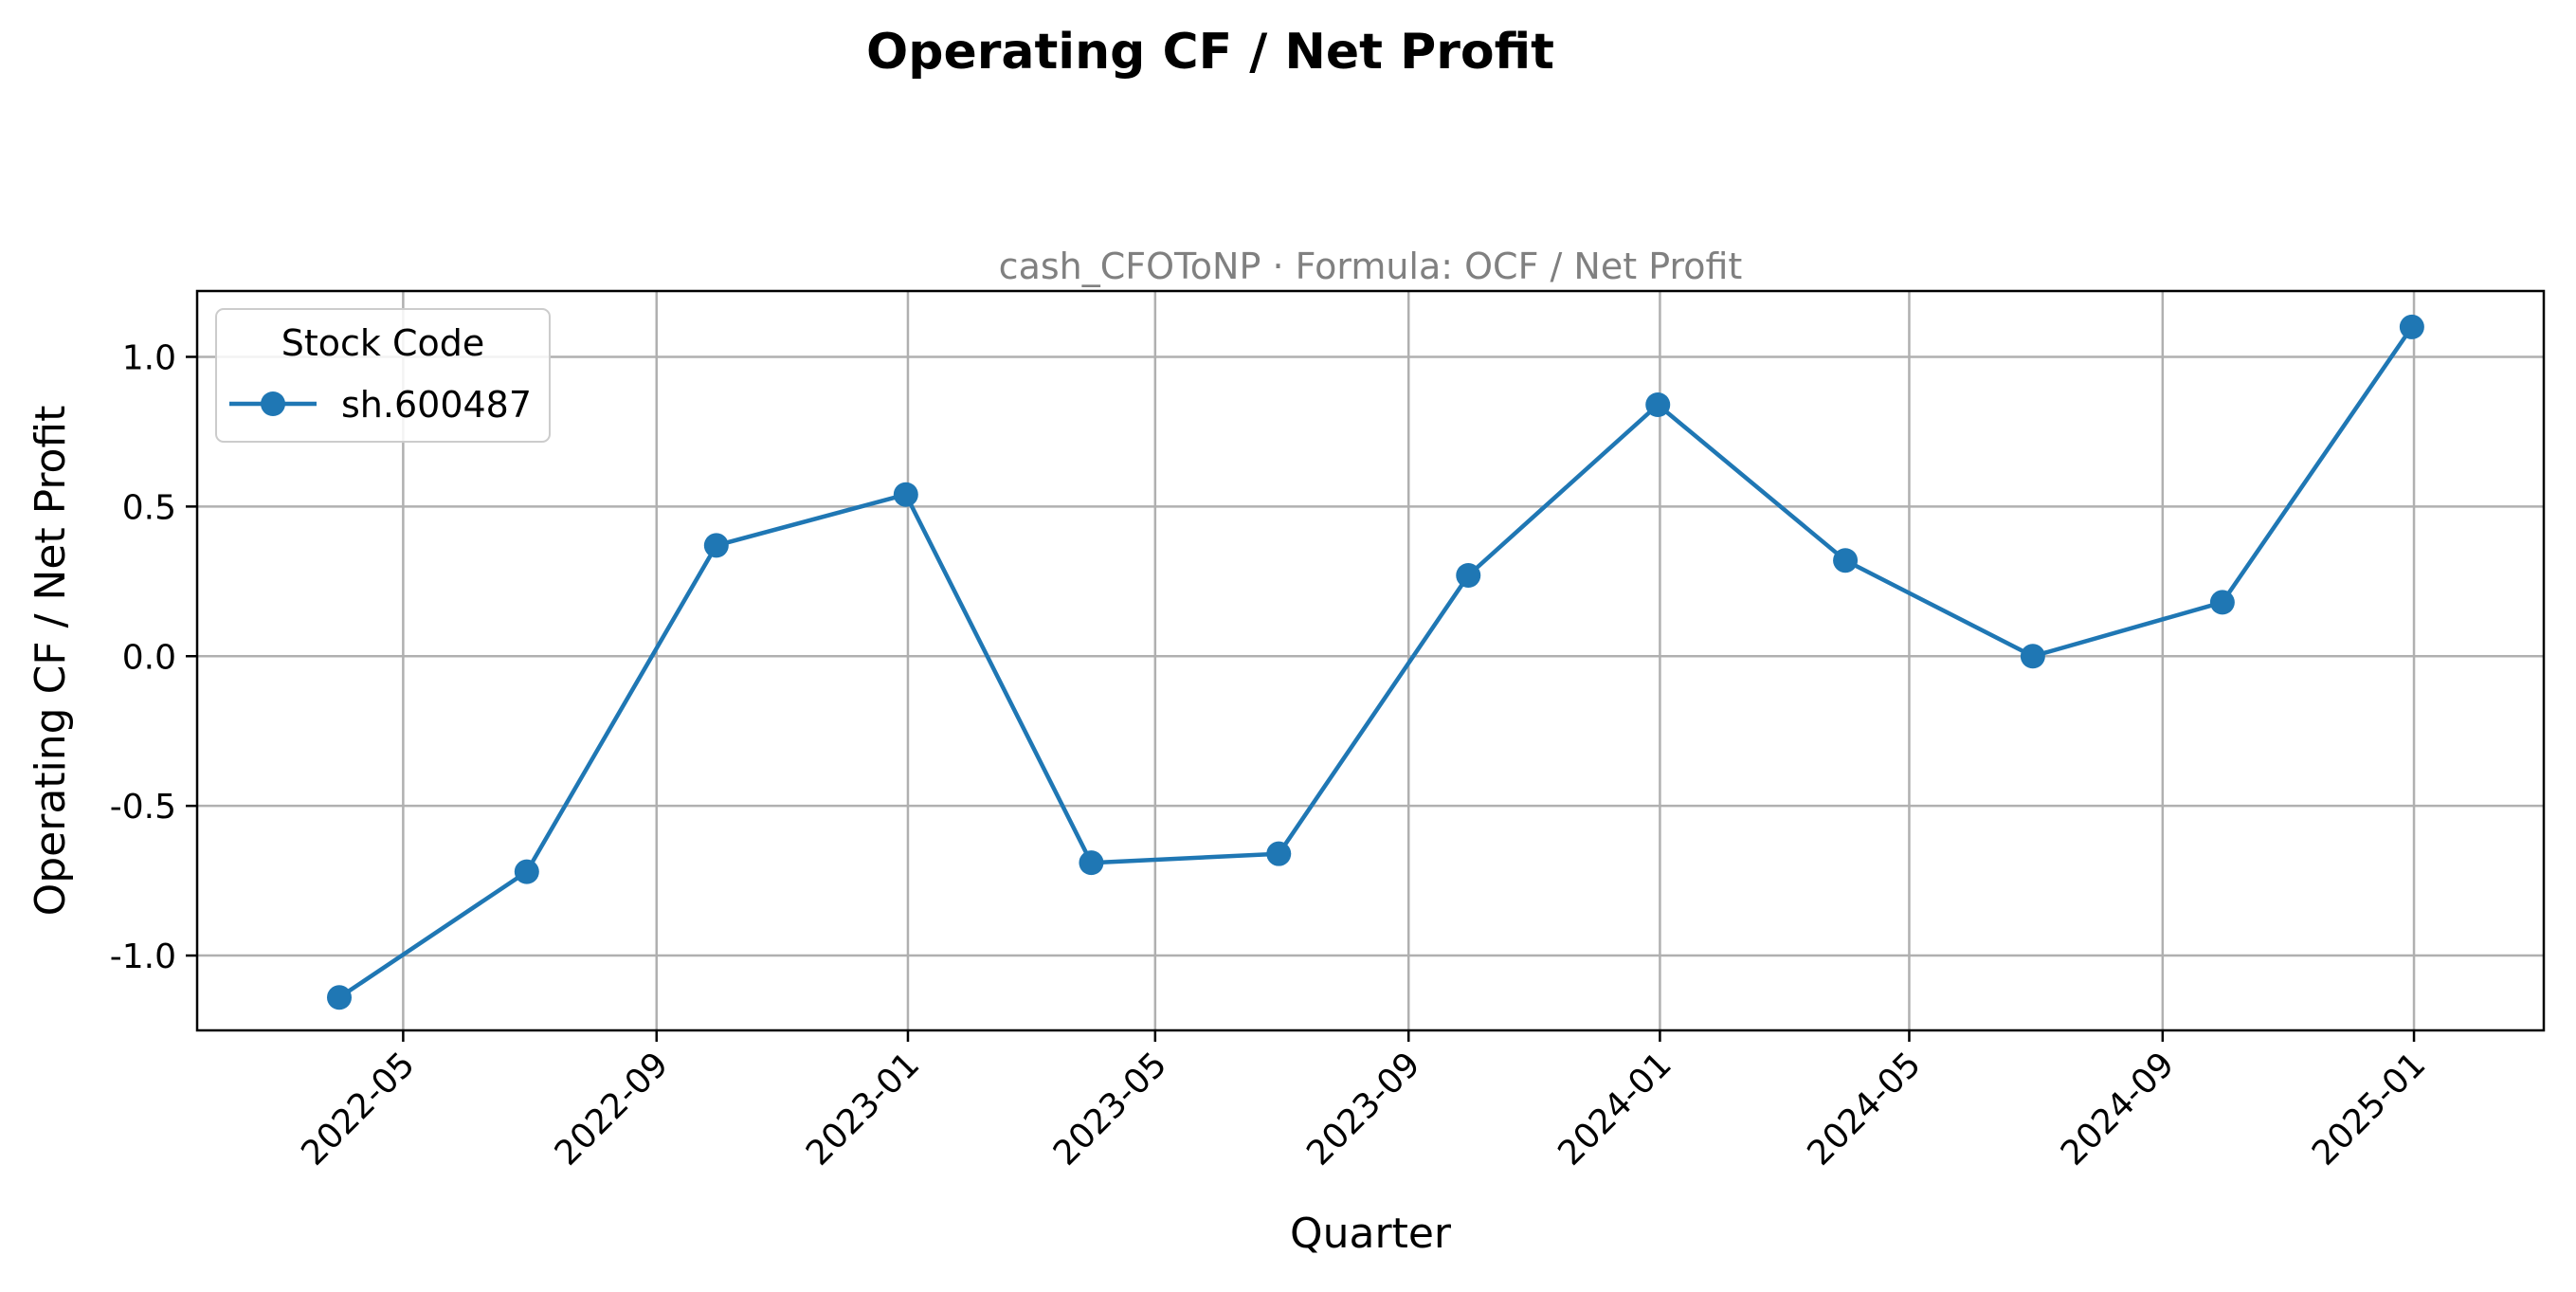 Image resolution: width=2576 pixels, height=1292 pixels. Describe the element at coordinates (358, 1109) in the screenshot. I see `x-tick-label: 2022-05` at that location.